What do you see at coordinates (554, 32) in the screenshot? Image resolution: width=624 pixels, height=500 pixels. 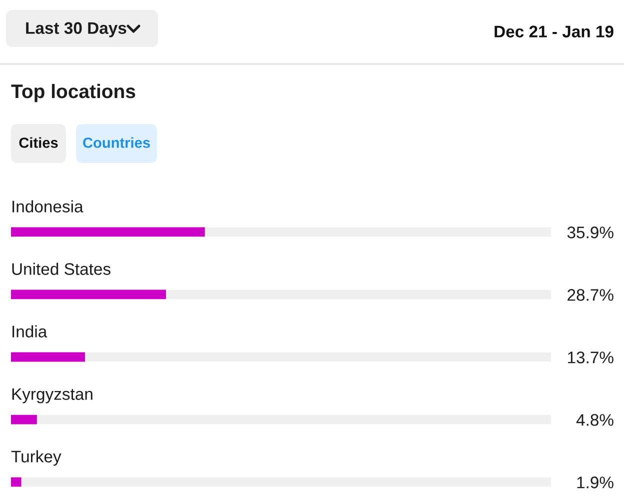 I see `text: Dec 21 - Jan 19` at bounding box center [554, 32].